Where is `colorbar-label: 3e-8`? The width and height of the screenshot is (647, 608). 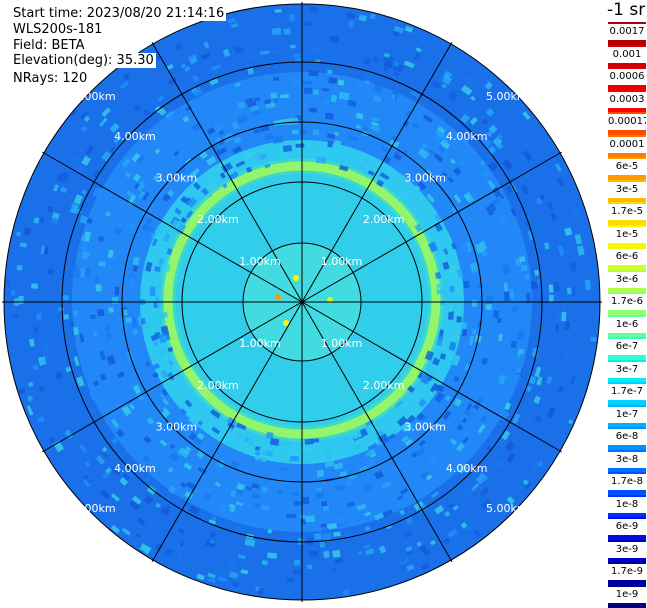
colorbar-label: 3e-8 is located at coordinates (627, 459).